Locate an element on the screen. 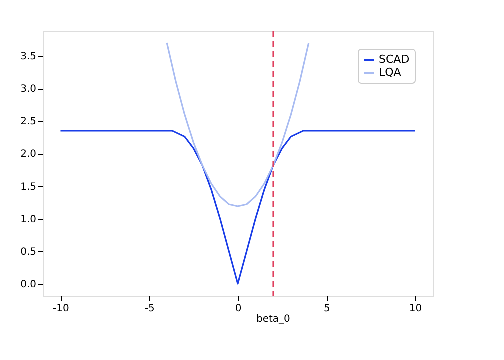  line-series is located at coordinates (238, 125).